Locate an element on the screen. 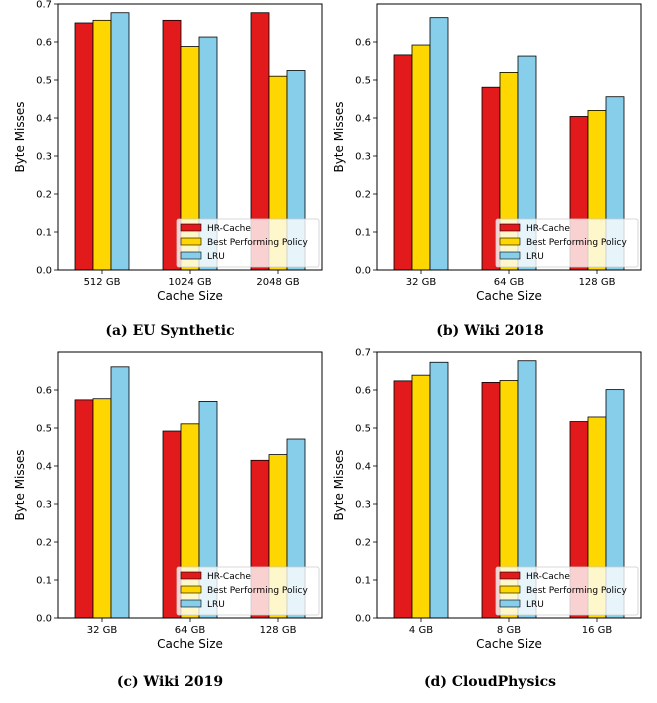  caption-wiki-2018: (b) Wiki 2018 is located at coordinates (490, 331).